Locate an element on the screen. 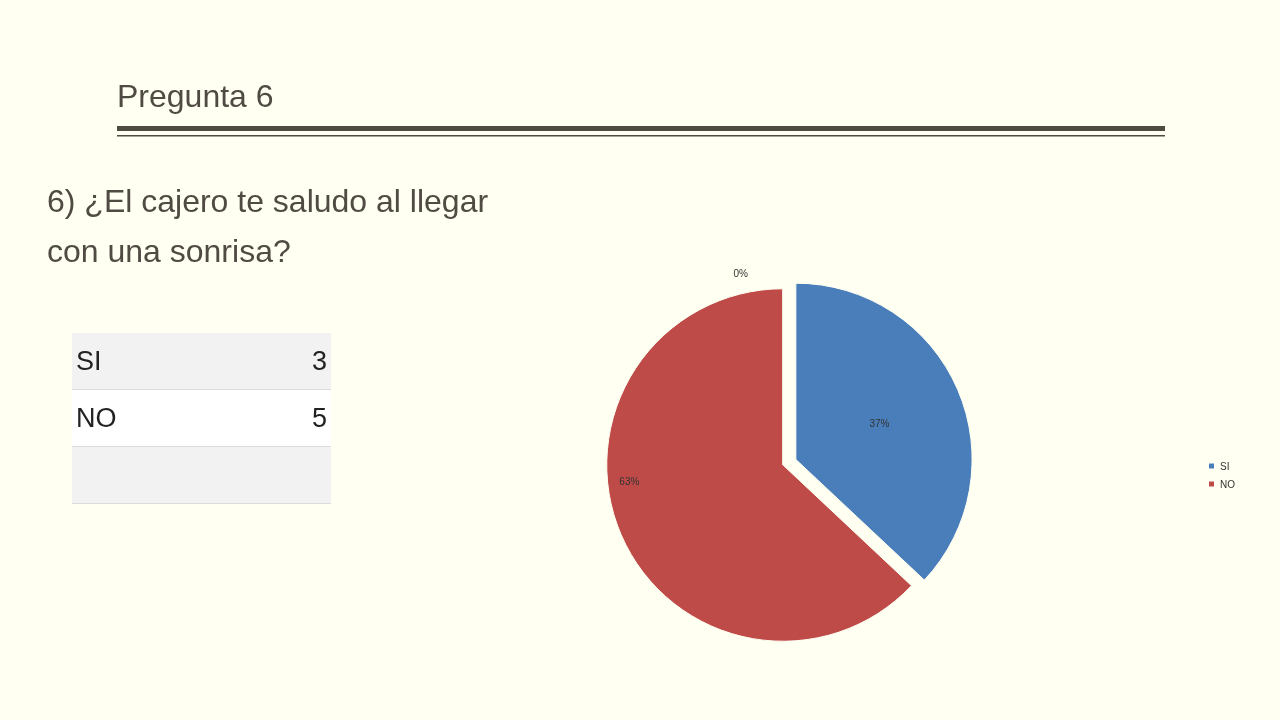 This screenshot has width=1280, height=720. text: NO is located at coordinates (160, 418).